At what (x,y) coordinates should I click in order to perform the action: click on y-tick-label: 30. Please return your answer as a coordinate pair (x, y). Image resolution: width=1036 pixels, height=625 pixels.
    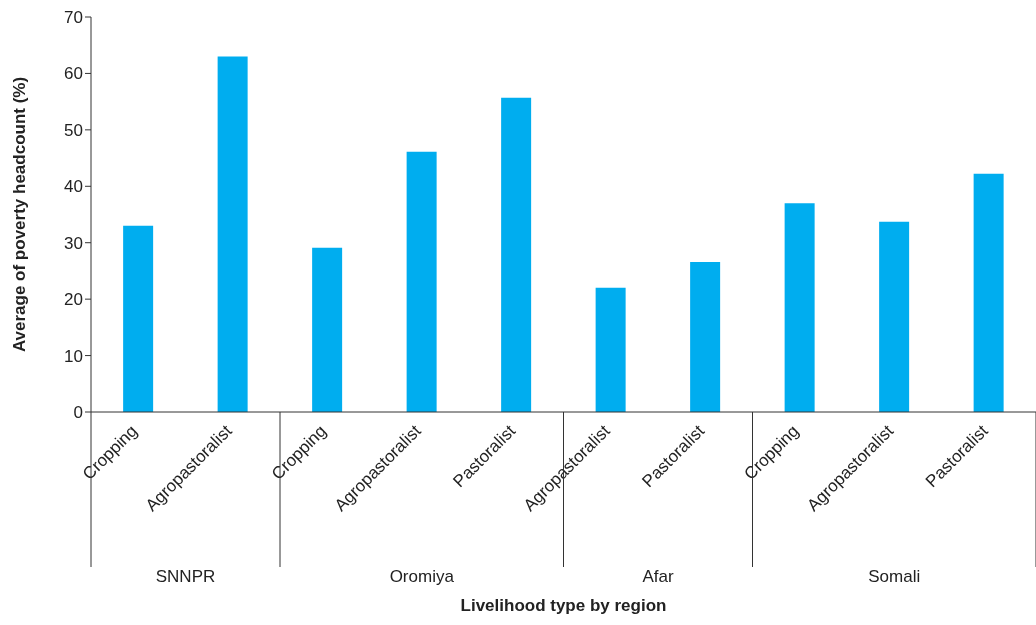
    Looking at the image, I should click on (73, 243).